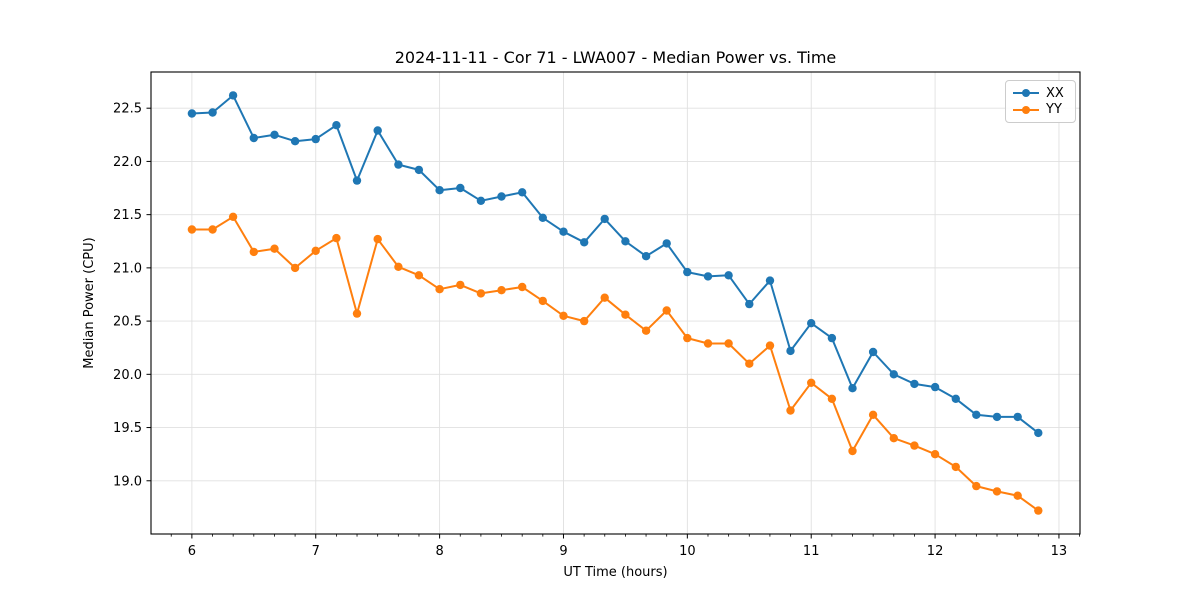 Image resolution: width=1200 pixels, height=600 pixels. Describe the element at coordinates (127, 162) in the screenshot. I see `y-tick-label: 22.0` at that location.